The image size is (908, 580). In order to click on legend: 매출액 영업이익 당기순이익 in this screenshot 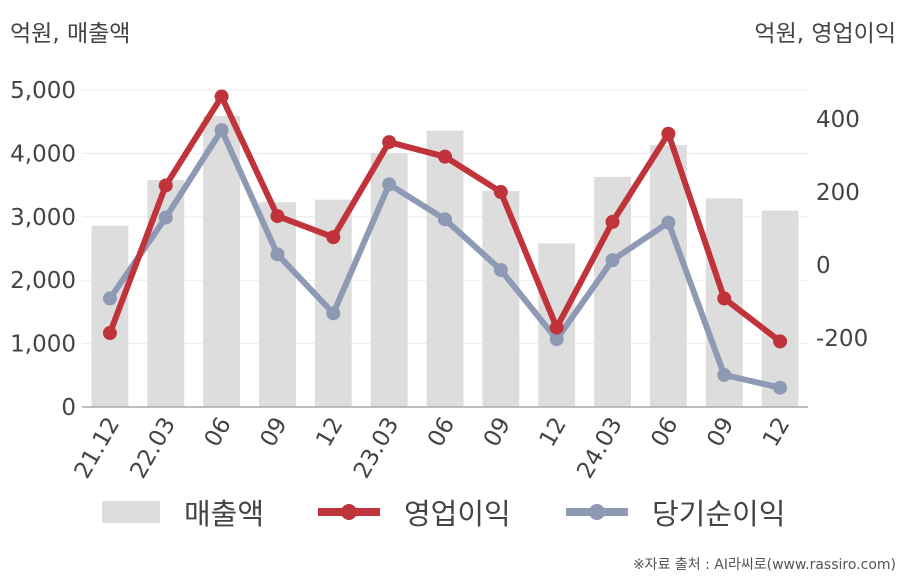, I will do `click(454, 512)`.